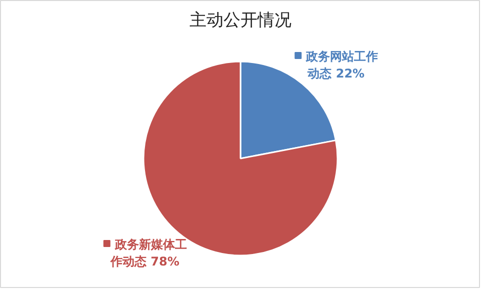  What do you see at coordinates (241, 20) in the screenshot?
I see `chart-title: 主动公开情况` at bounding box center [241, 20].